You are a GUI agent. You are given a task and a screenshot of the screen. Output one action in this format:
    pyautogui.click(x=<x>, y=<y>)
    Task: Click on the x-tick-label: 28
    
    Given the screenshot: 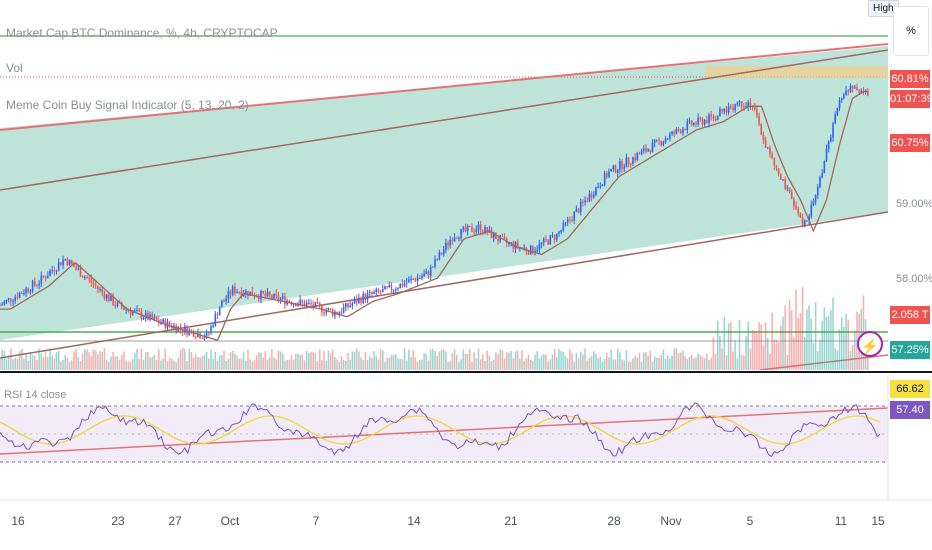 What is the action you would take?
    pyautogui.click(x=614, y=521)
    